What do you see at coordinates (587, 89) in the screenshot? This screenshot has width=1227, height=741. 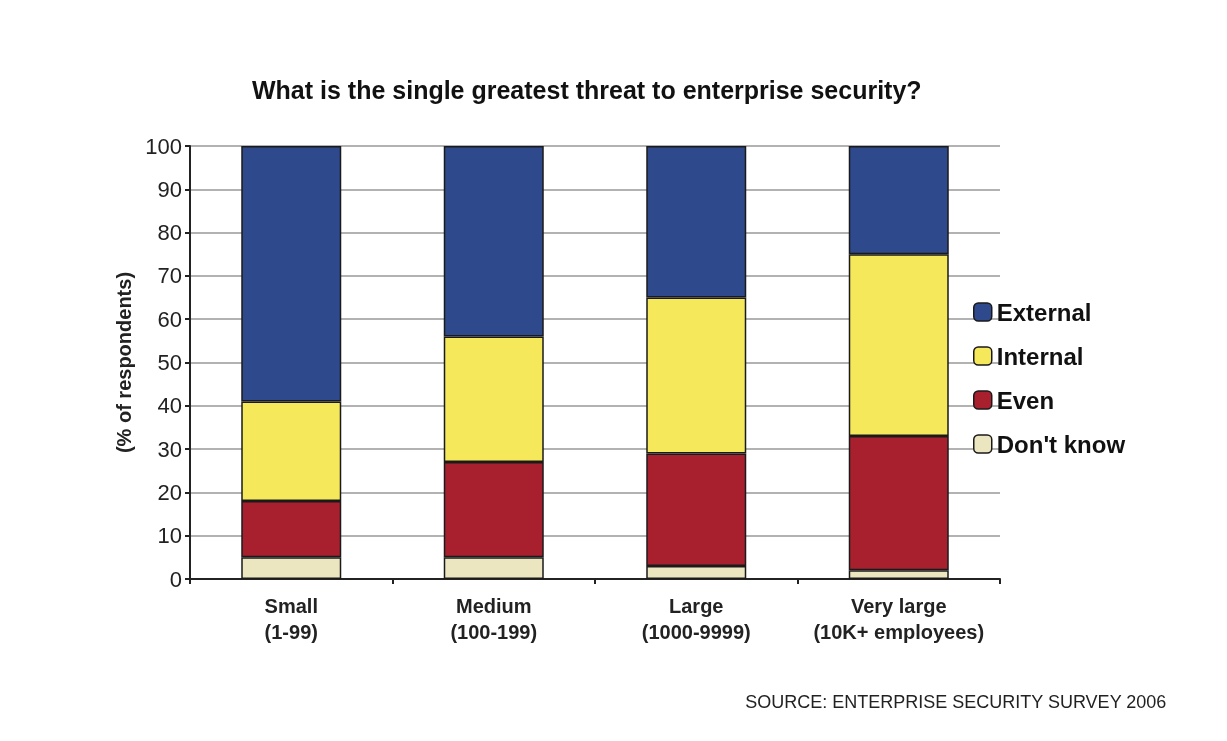 I see `chart-title: What is the single greatest threat to enterprise security?` at bounding box center [587, 89].